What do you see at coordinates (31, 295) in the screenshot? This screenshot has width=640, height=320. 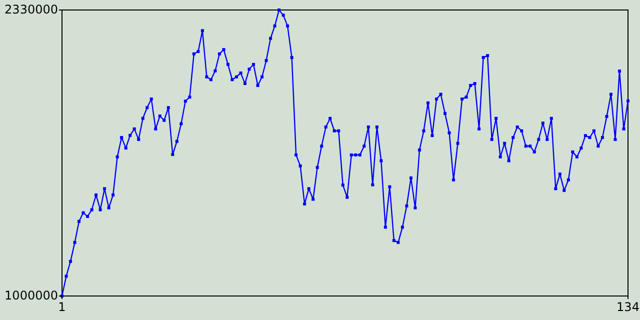 I see `y-tick-label: 1000000` at bounding box center [31, 295].